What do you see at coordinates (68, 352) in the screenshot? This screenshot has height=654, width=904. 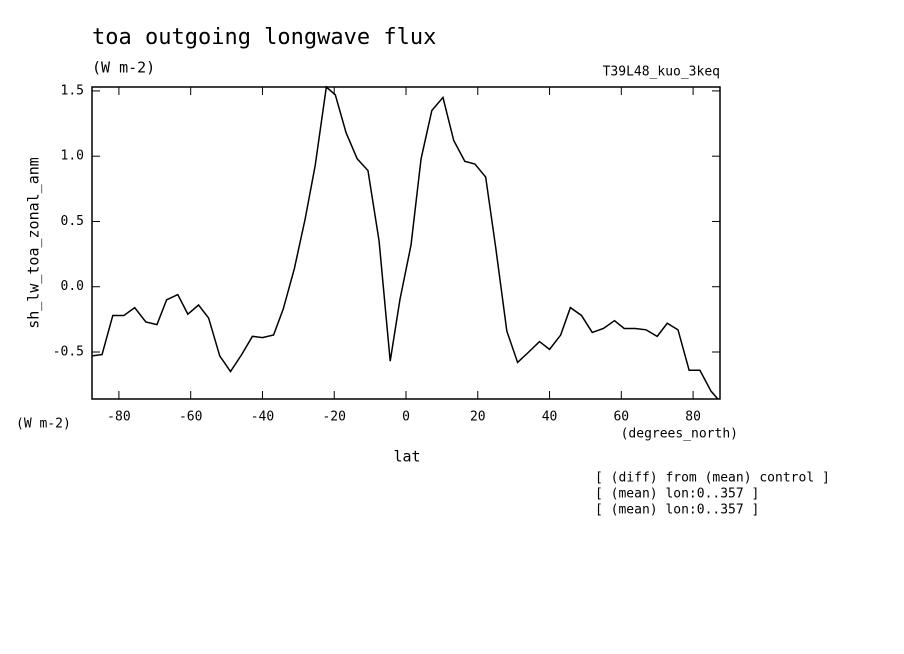 I see `y-tick-label: -0.5` at bounding box center [68, 352].